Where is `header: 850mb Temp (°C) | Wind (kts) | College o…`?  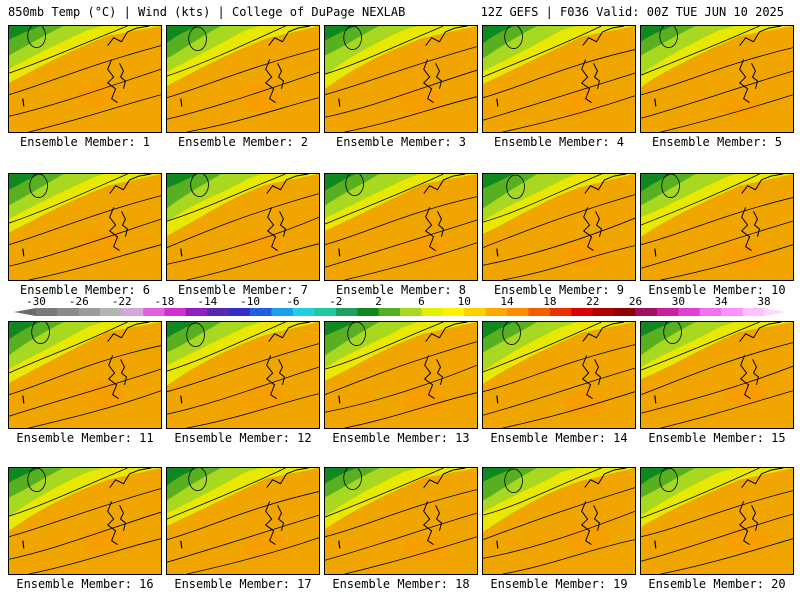 header: 850mb Temp (°C) | Wind (kts) | College o… is located at coordinates (400, 12).